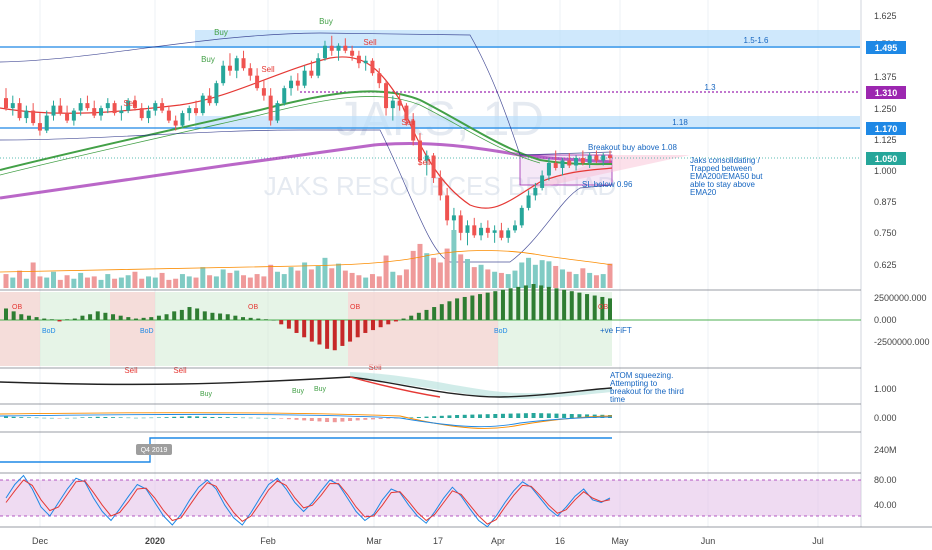 The width and height of the screenshot is (932, 550). What do you see at coordinates (703, 192) in the screenshot?
I see `consolidating-line-5: EMA20` at bounding box center [703, 192].